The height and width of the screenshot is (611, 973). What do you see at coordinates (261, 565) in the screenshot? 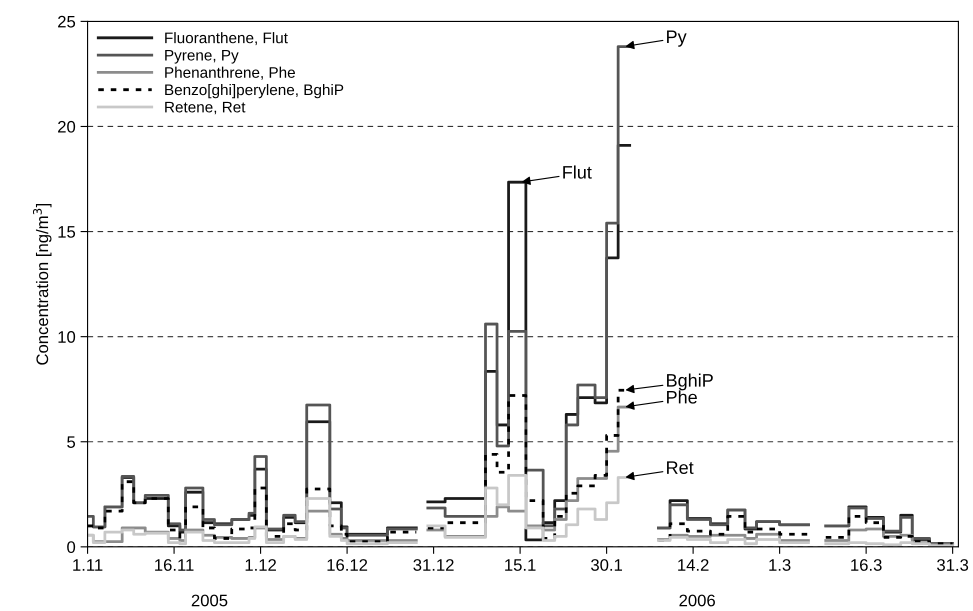
I see `x-tick-label: 1.12` at bounding box center [261, 565].